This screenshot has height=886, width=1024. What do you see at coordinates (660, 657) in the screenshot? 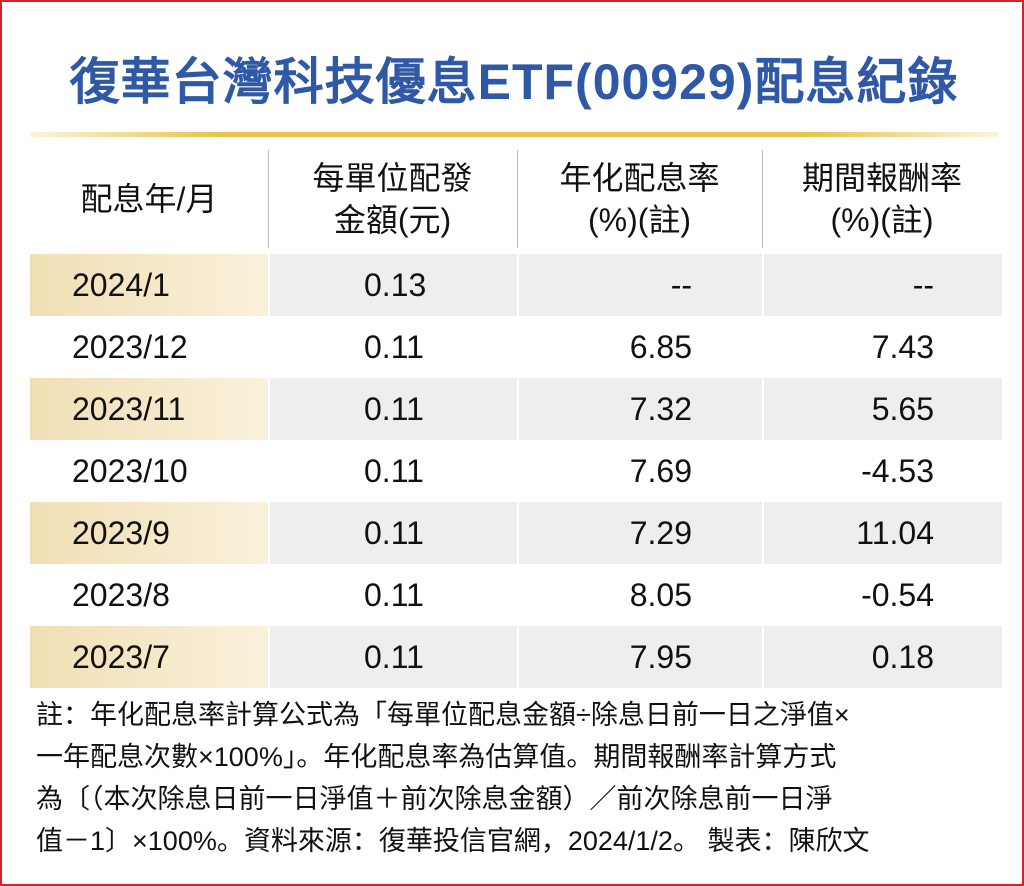
I see `table-cell: 7.95` at bounding box center [660, 657].